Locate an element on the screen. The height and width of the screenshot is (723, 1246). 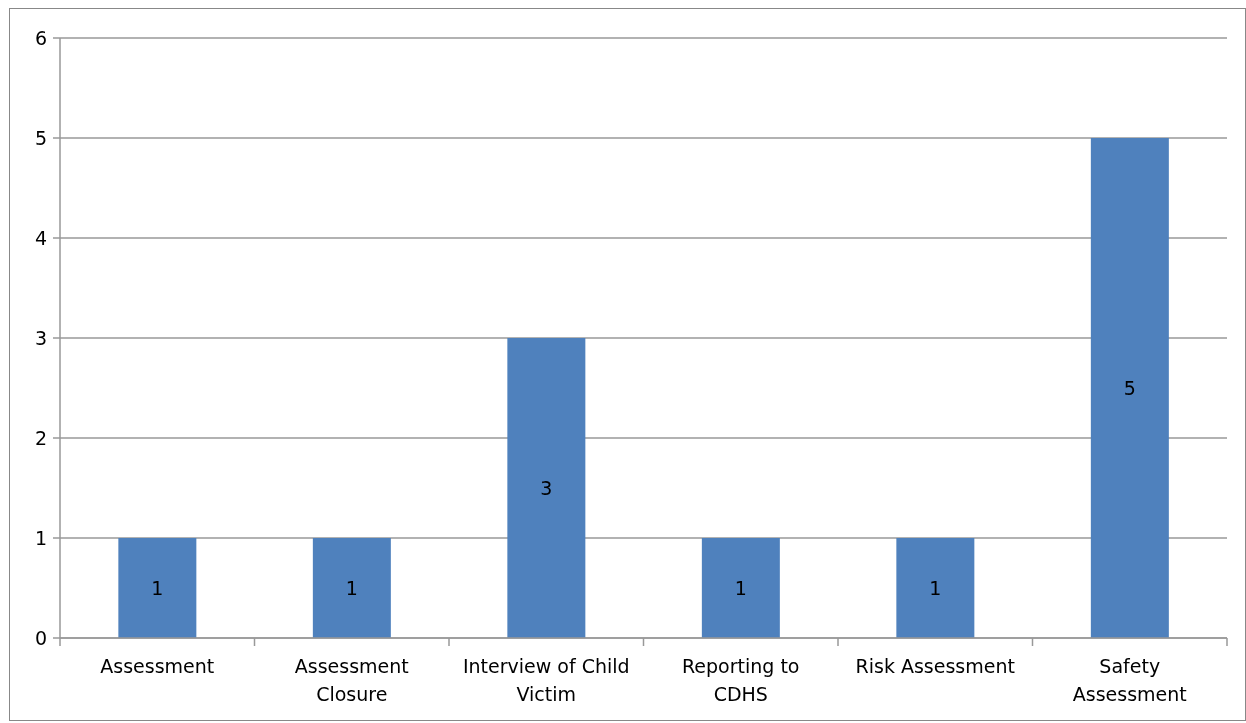
y-tick-label: 5 is located at coordinates (40, 137).